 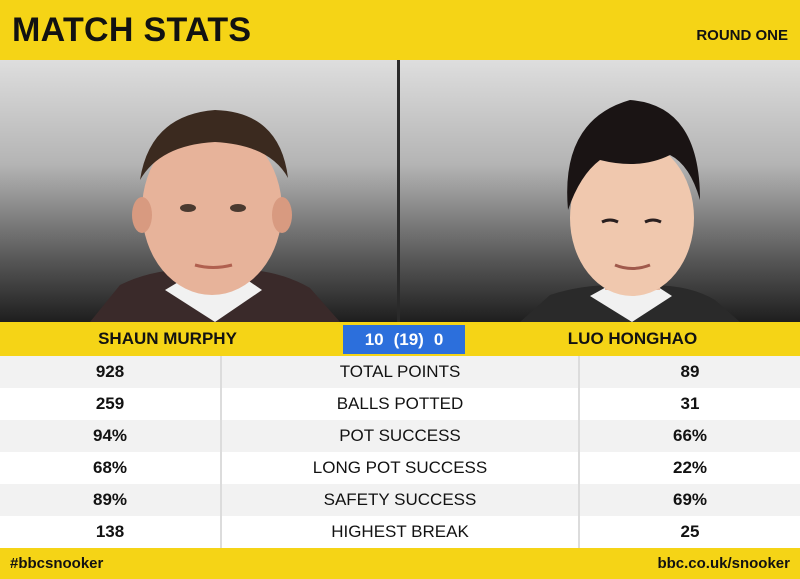 What do you see at coordinates (690, 371) in the screenshot?
I see `stat-right-value: 89` at bounding box center [690, 371].